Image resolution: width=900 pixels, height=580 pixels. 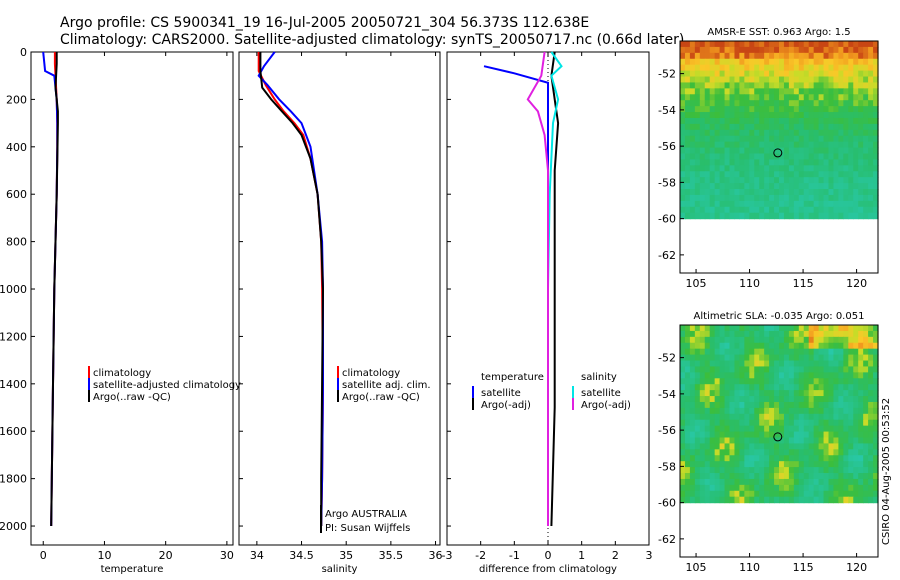 I want to click on diff-legend-salinity-entry: satellite, so click(x=601, y=393).